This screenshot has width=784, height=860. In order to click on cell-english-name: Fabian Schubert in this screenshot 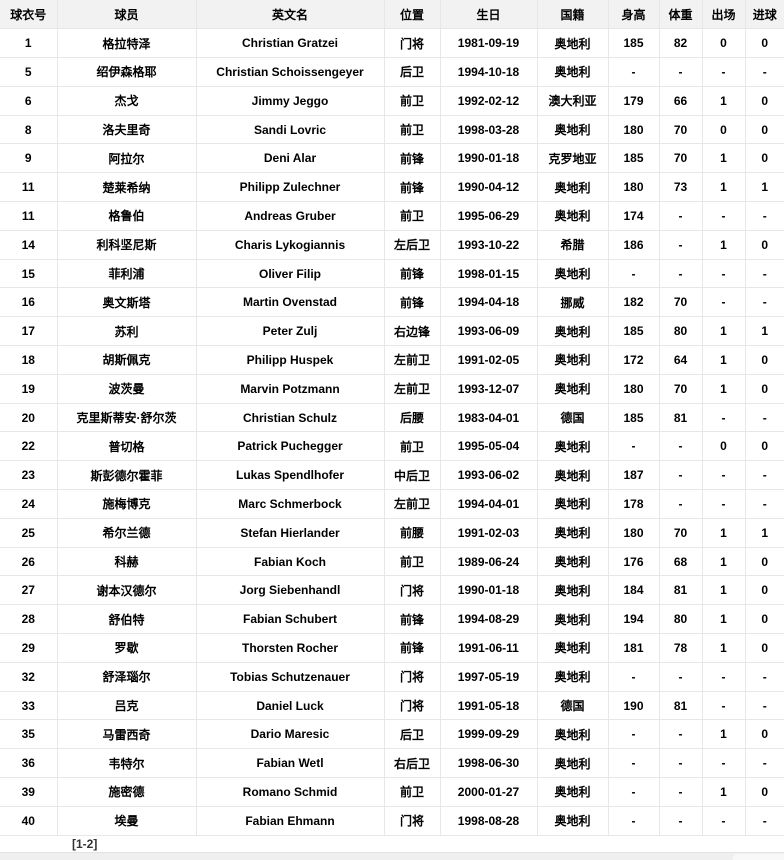, I will do `click(290, 619)`.